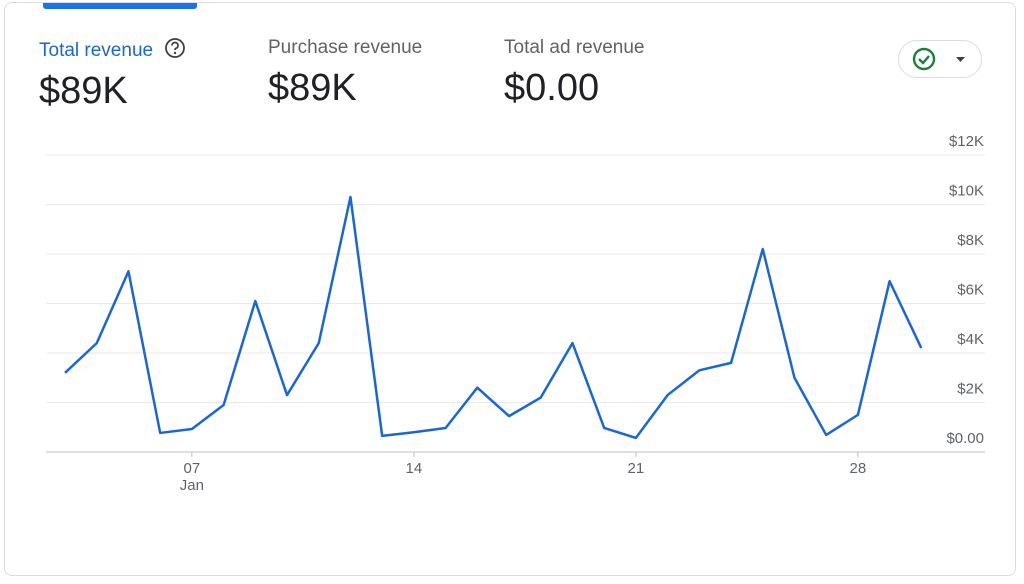 This screenshot has width=1024, height=584. Describe the element at coordinates (192, 485) in the screenshot. I see `x-tick-sublabel: Jan` at that location.